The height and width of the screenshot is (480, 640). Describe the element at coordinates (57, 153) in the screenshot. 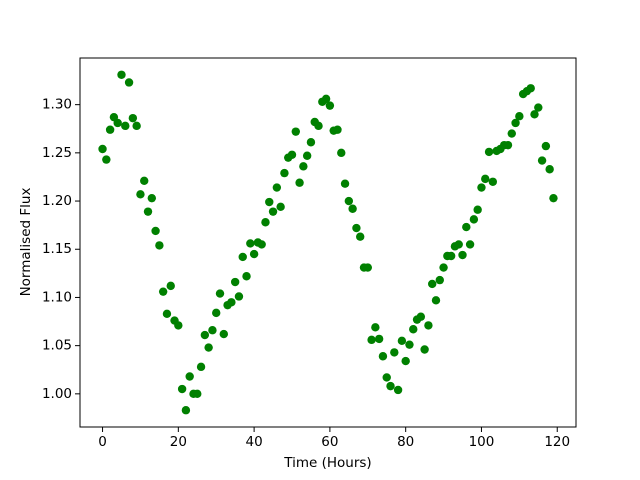

I see `y-tick-label: 1.25` at that location.